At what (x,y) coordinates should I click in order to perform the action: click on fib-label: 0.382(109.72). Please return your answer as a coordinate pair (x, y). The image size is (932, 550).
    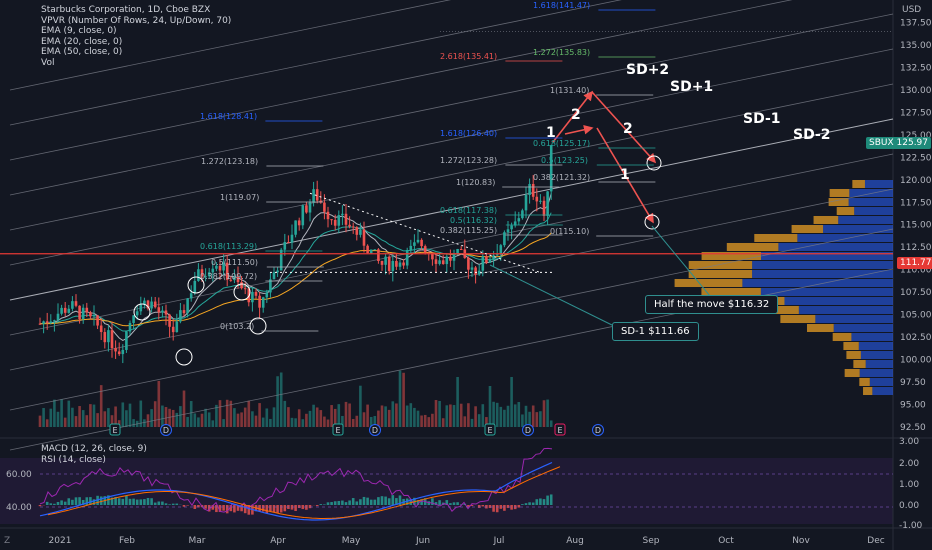
    Looking at the image, I should click on (228, 276).